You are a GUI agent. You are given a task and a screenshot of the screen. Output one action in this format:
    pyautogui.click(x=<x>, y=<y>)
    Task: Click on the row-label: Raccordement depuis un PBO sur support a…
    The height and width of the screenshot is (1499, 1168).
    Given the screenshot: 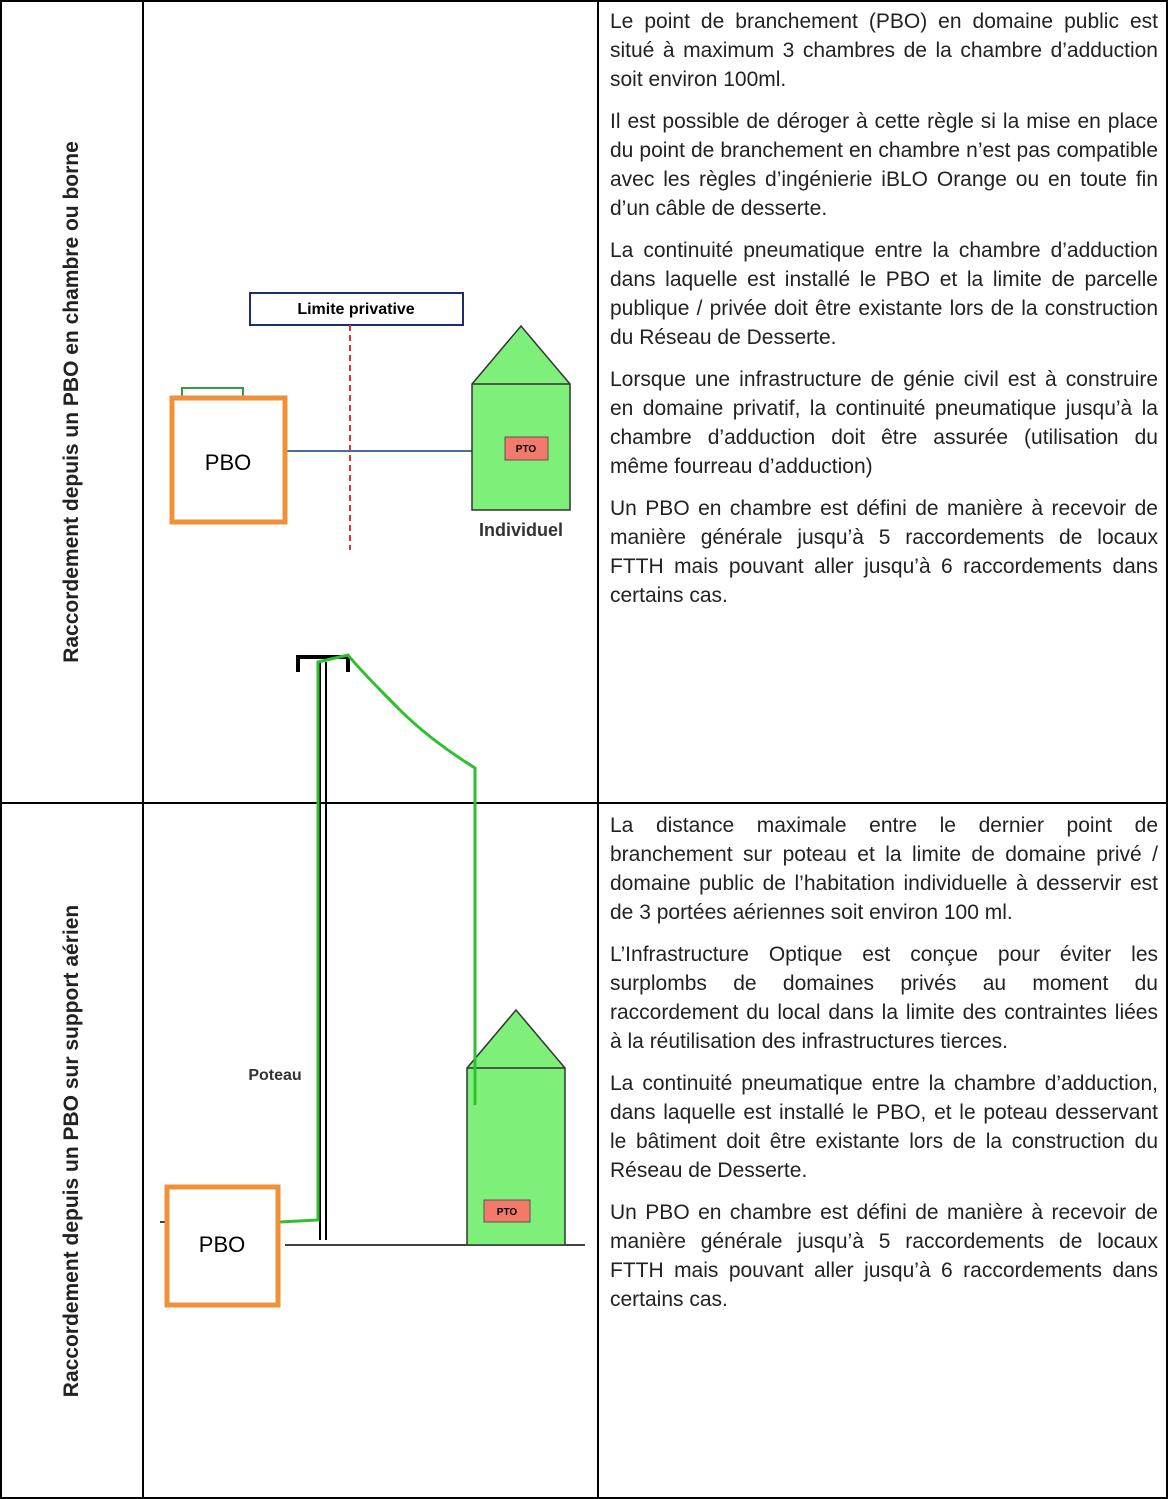 What is the action you would take?
    pyautogui.click(x=71, y=1151)
    